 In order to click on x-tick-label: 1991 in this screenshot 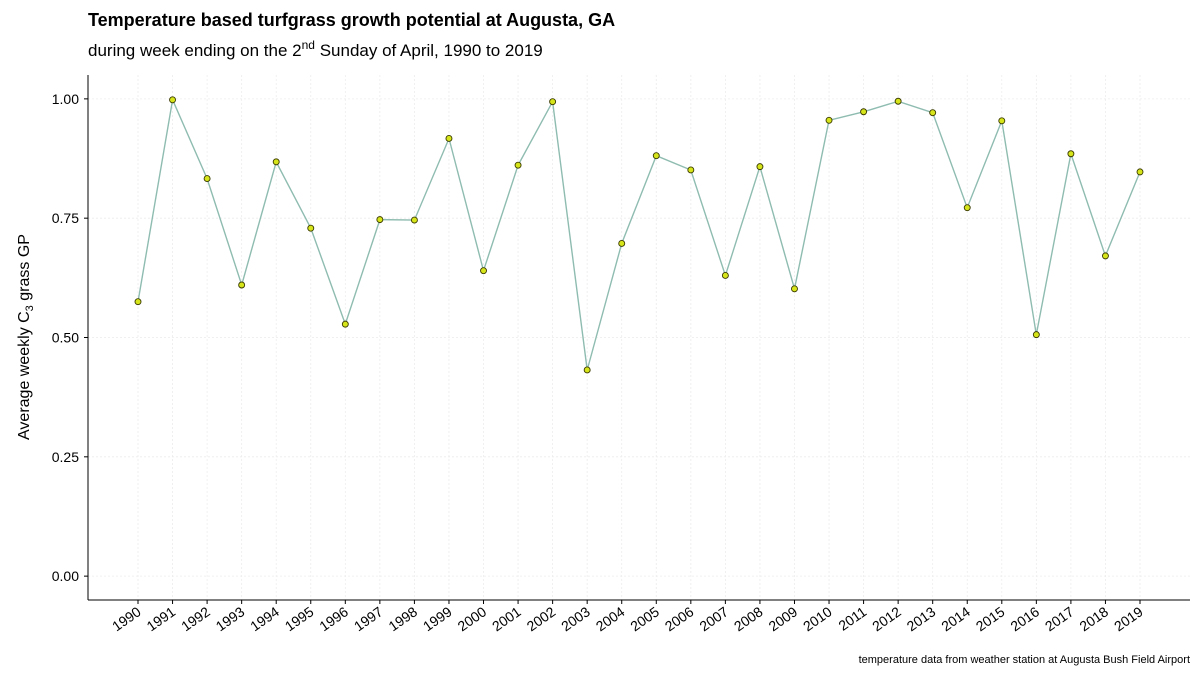, I will do `click(161, 618)`.